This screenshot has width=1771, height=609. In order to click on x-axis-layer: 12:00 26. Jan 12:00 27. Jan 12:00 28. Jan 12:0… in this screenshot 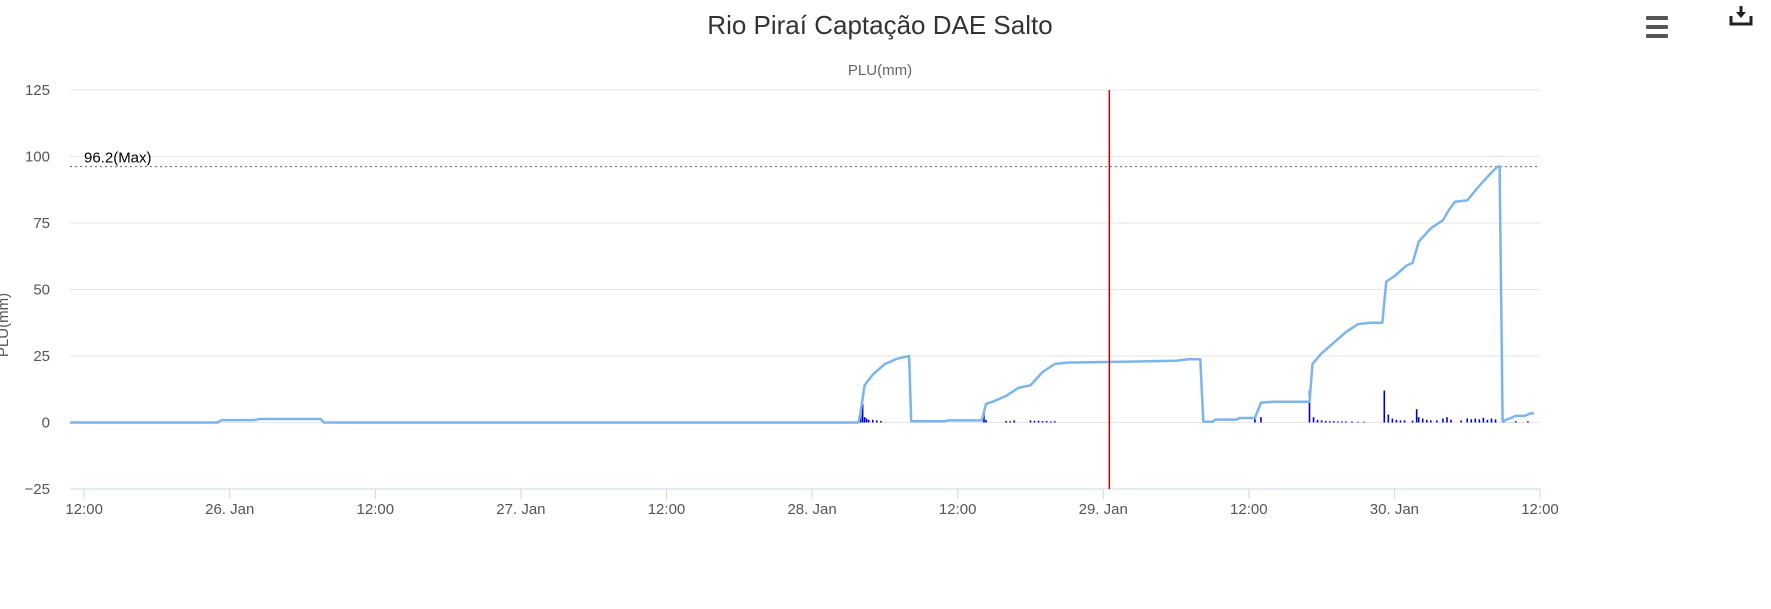, I will do `click(812, 503)`.